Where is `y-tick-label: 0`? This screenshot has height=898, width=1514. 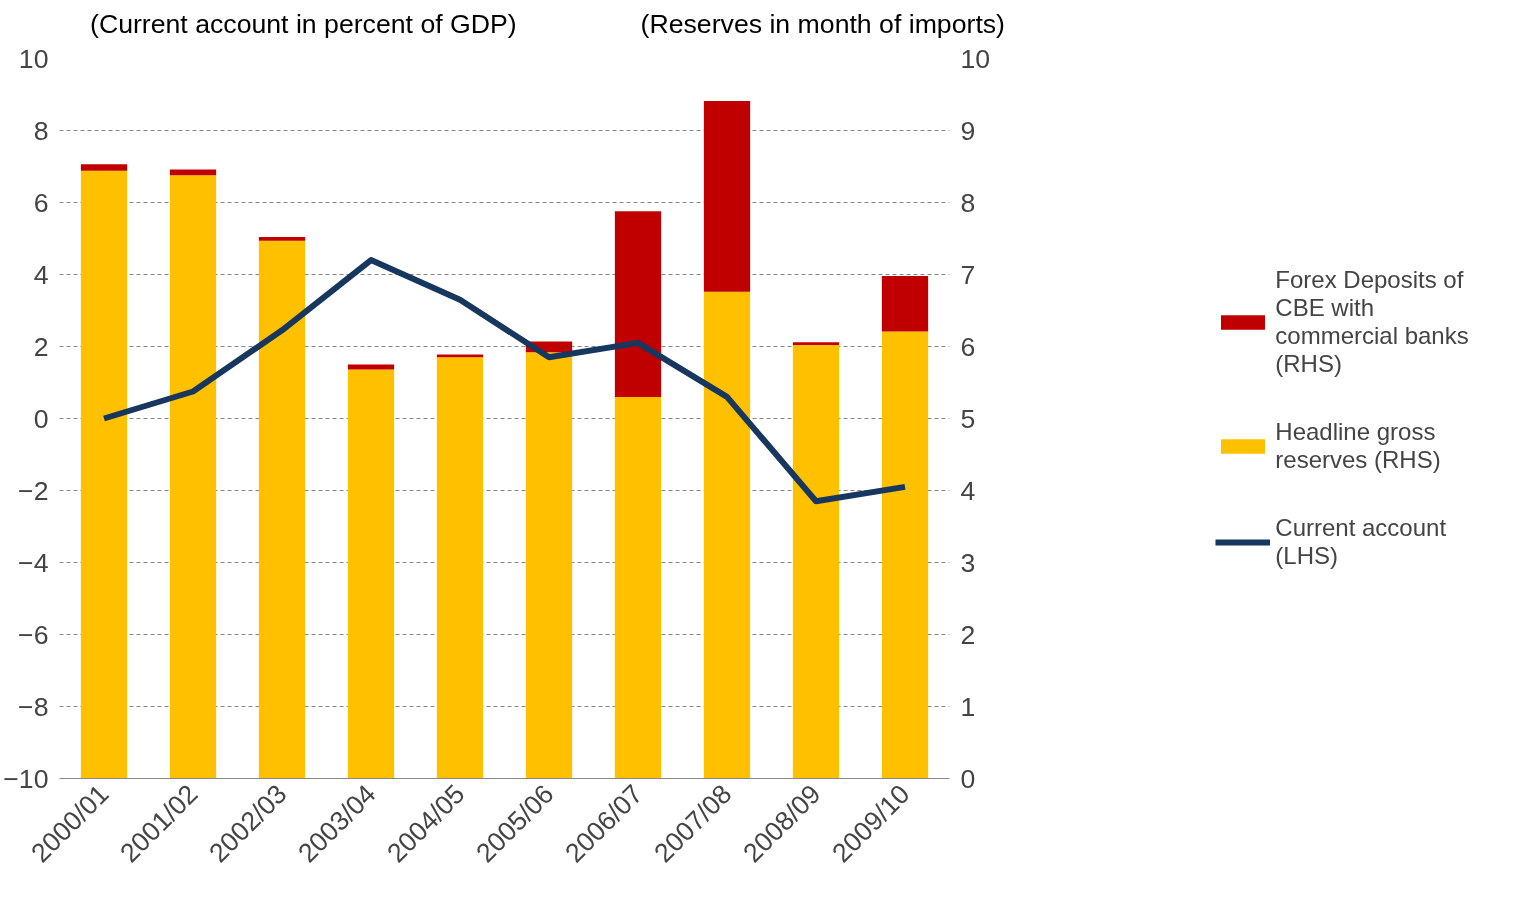 y-tick-label: 0 is located at coordinates (41, 418).